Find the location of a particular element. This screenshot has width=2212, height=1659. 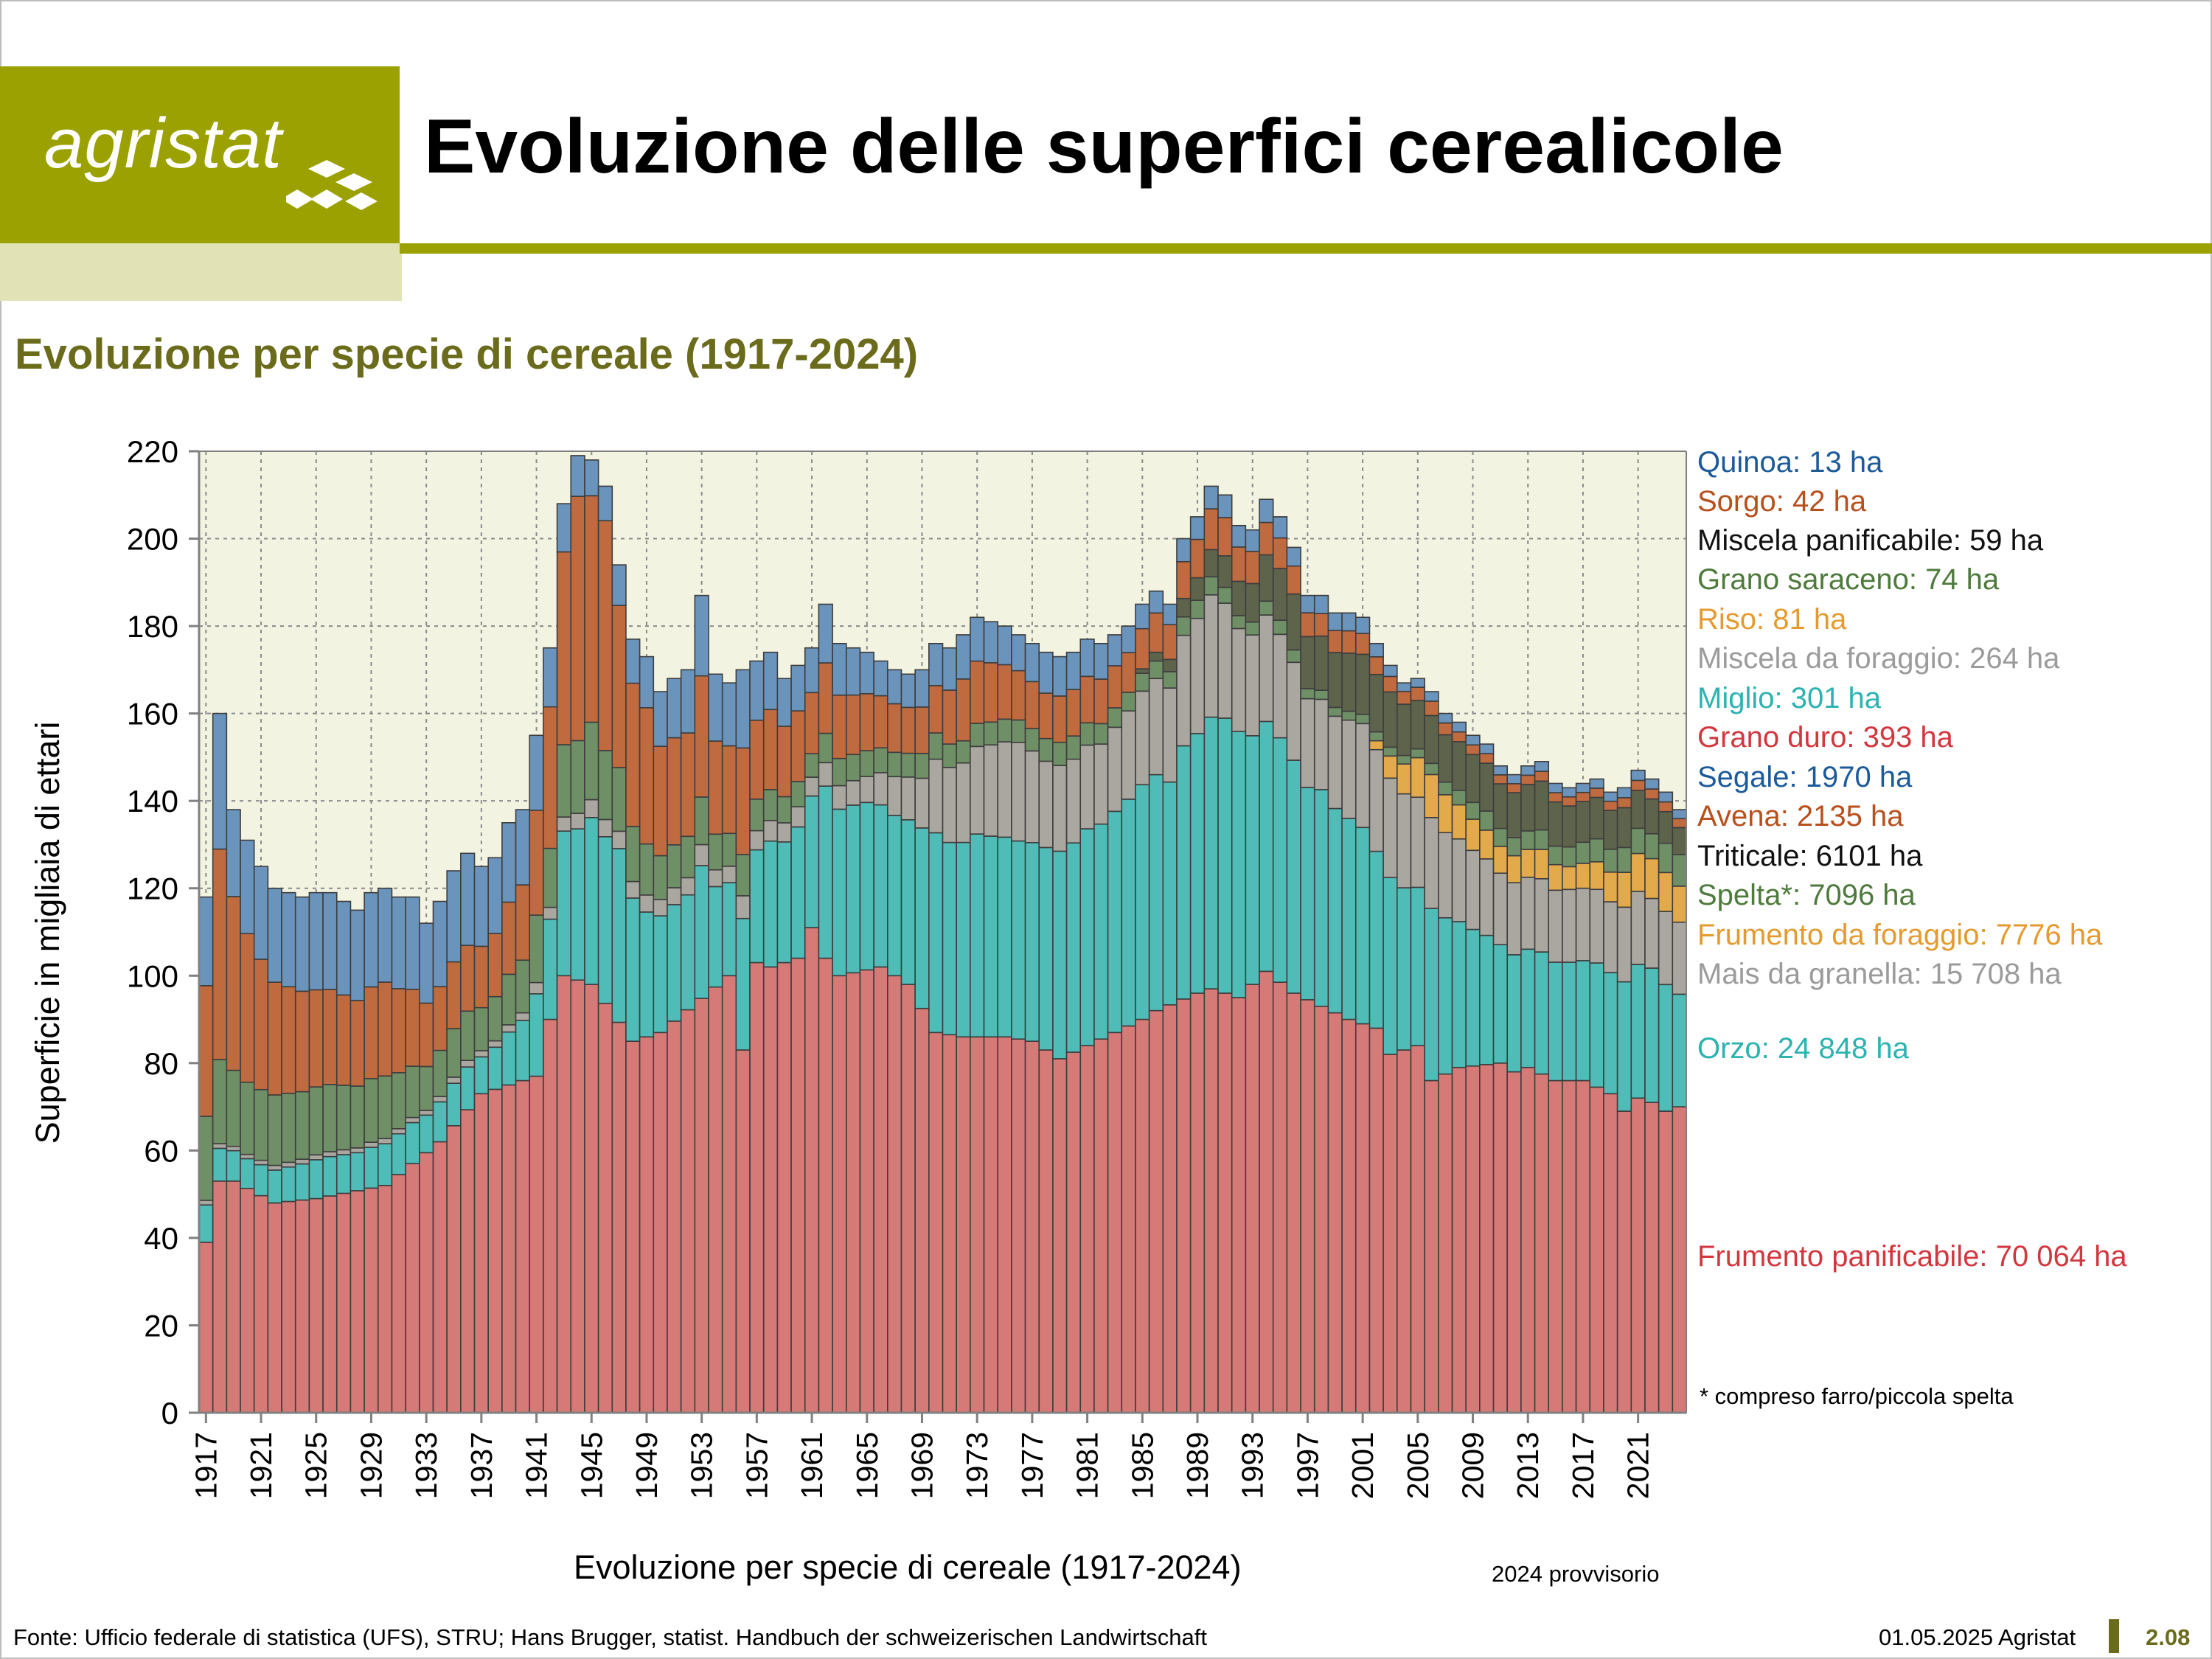

bar-segment-spelta-1937 is located at coordinates (481, 1028).